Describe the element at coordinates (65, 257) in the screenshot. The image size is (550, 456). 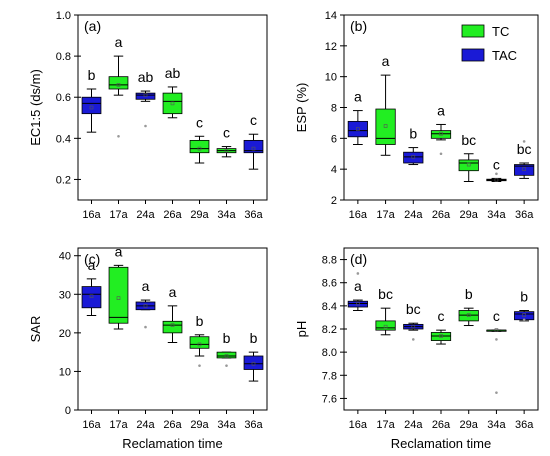
I see `y-tick-label: 40` at that location.